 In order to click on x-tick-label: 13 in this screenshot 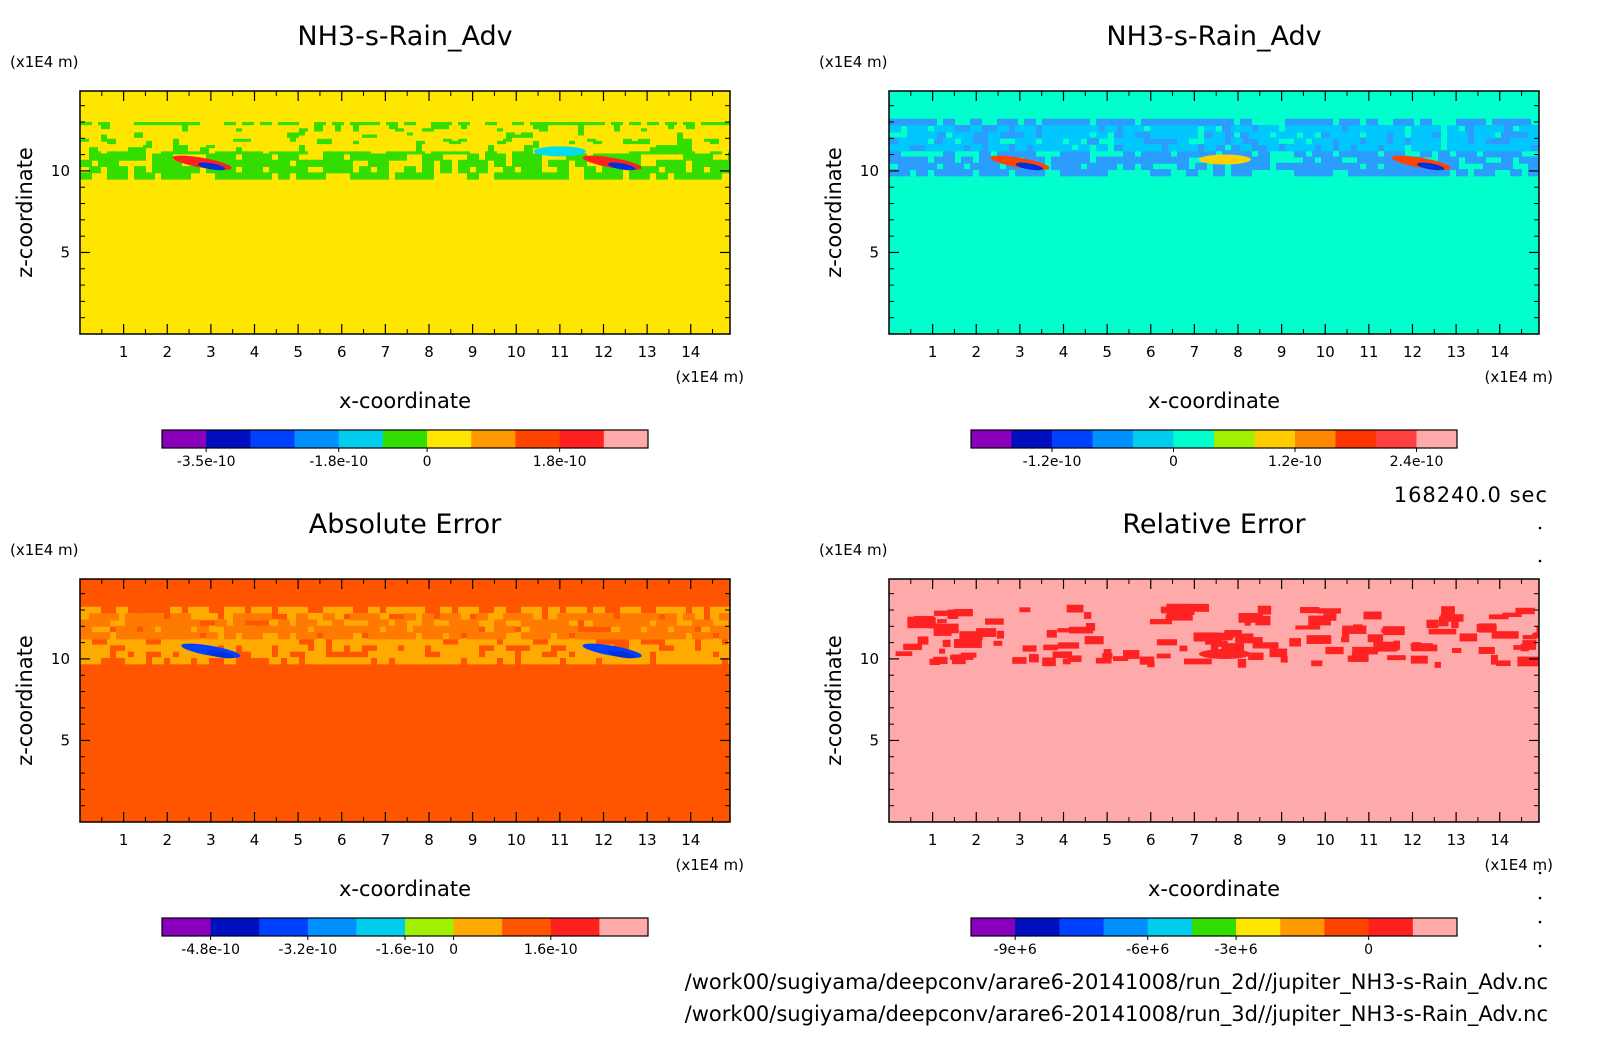, I will do `click(647, 352)`.